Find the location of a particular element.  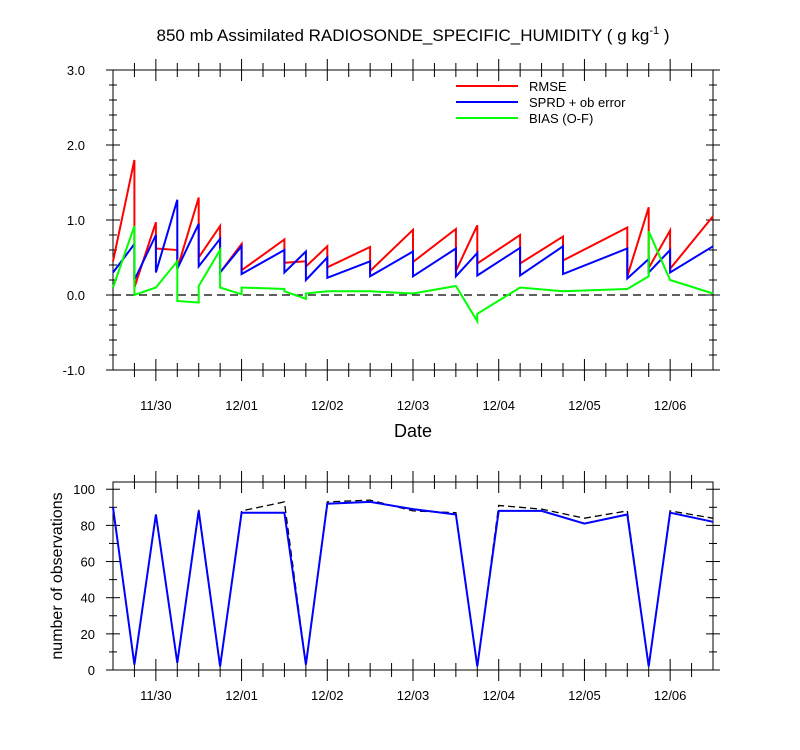

legend-label: SPRD + ob error is located at coordinates (577, 102).